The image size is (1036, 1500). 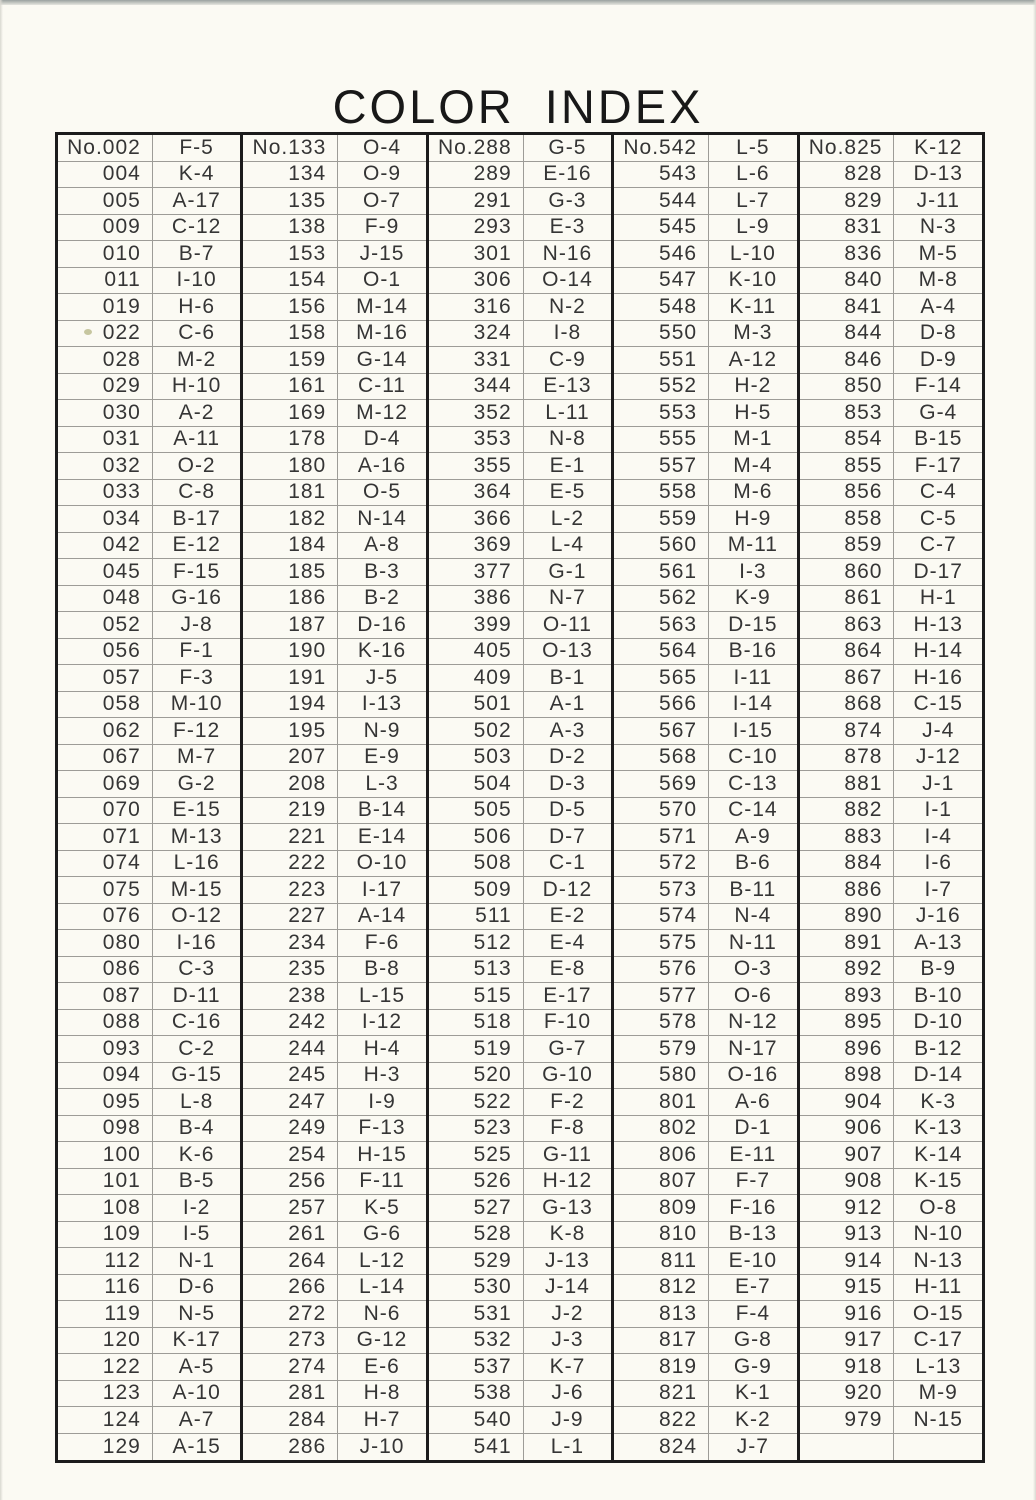 I want to click on cell-no: 119, so click(x=105, y=1314).